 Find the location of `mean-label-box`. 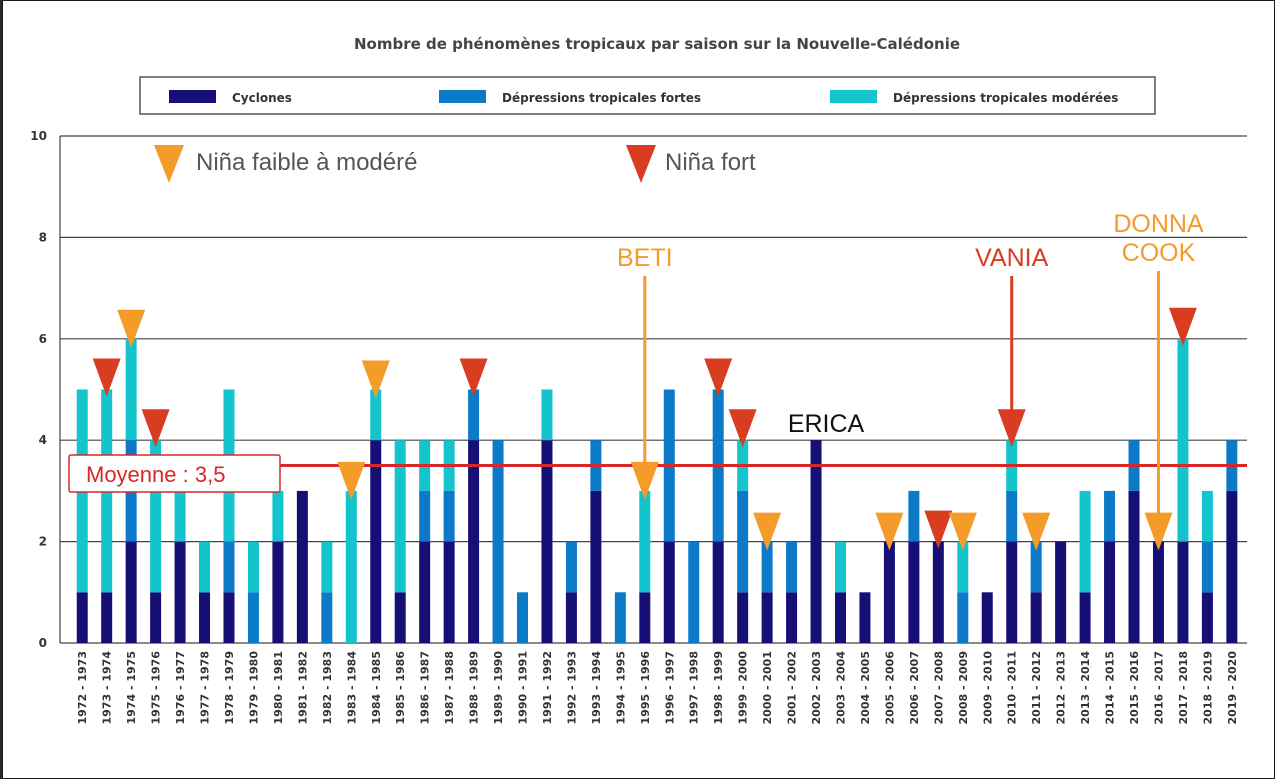

mean-label-box is located at coordinates (174, 473).